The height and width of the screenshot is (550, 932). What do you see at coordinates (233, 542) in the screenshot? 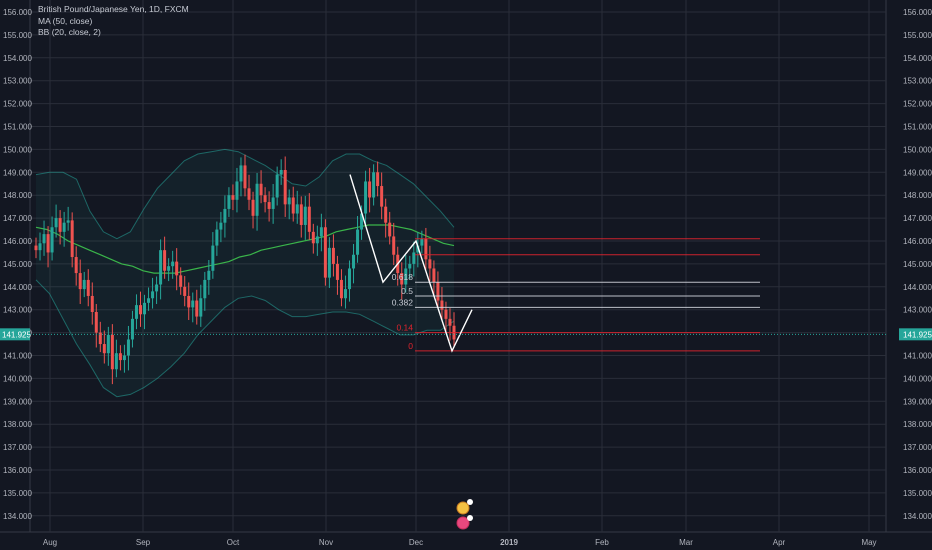
I see `x-tick-label: Oct` at bounding box center [233, 542].